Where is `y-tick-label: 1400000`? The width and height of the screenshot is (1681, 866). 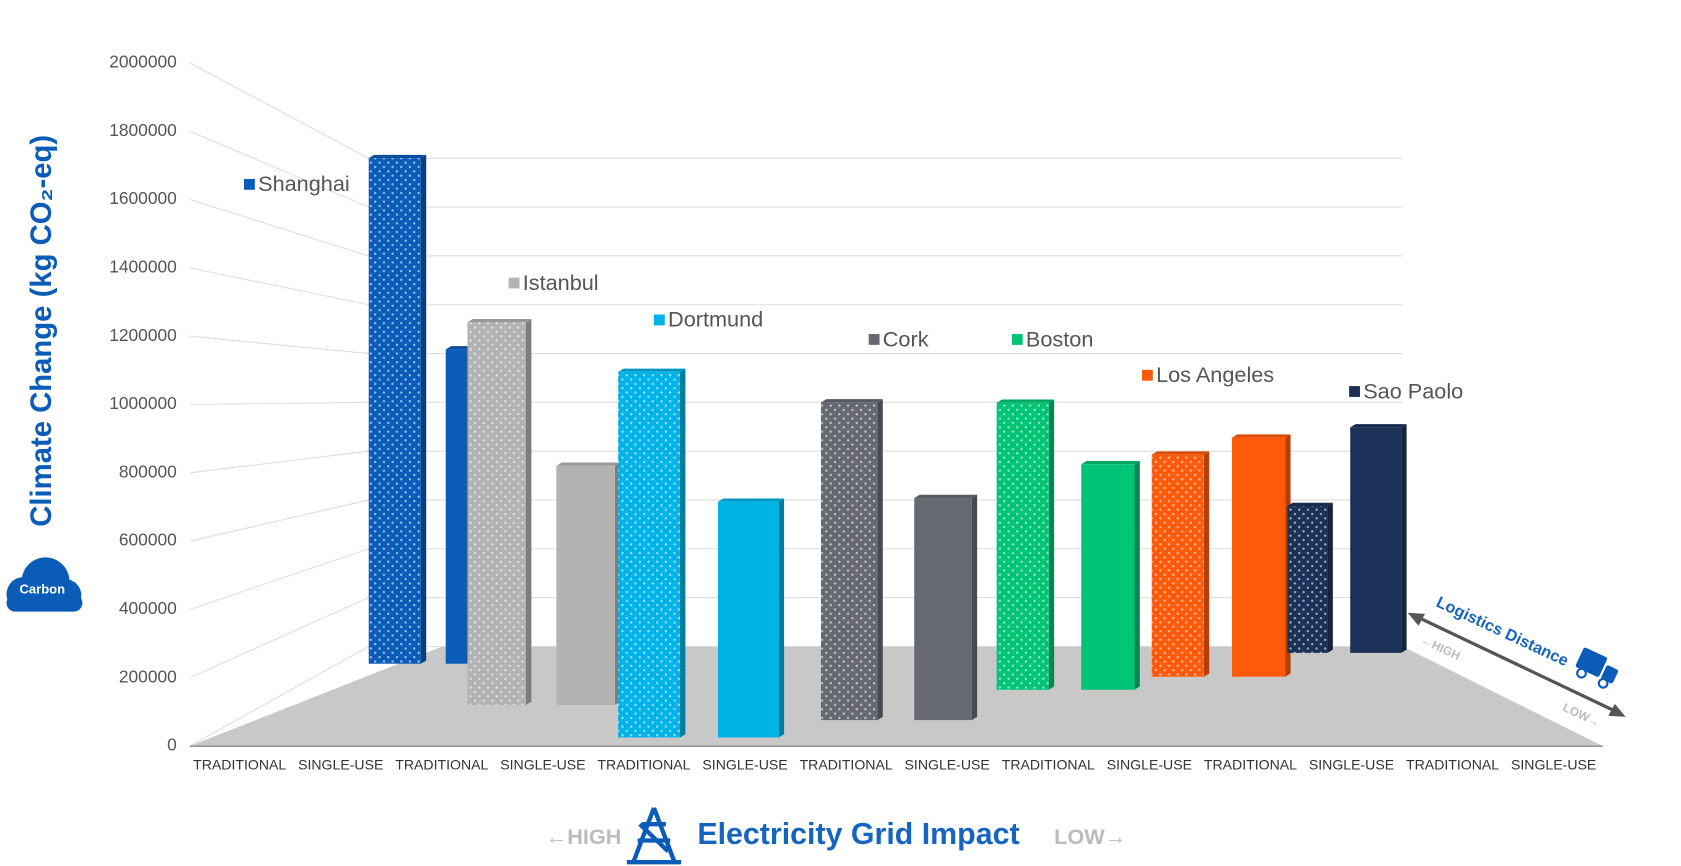
y-tick-label: 1400000 is located at coordinates (143, 266).